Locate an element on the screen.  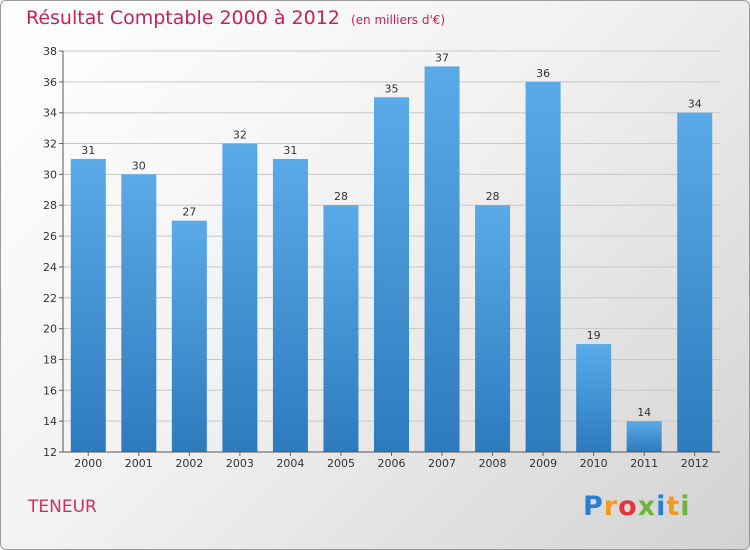
x-tick-label: 2012 is located at coordinates (695, 463).